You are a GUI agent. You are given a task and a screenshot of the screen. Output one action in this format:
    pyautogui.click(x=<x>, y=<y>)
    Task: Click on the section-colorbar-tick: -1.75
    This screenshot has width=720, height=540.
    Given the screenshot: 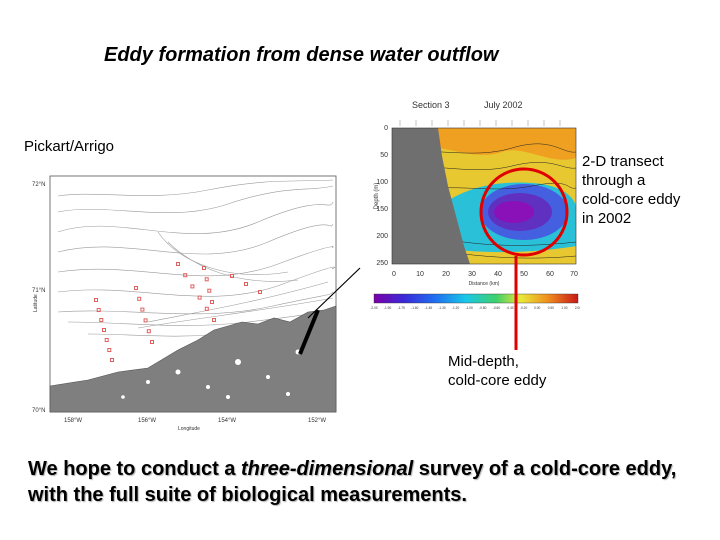 What is the action you would take?
    pyautogui.click(x=401, y=308)
    